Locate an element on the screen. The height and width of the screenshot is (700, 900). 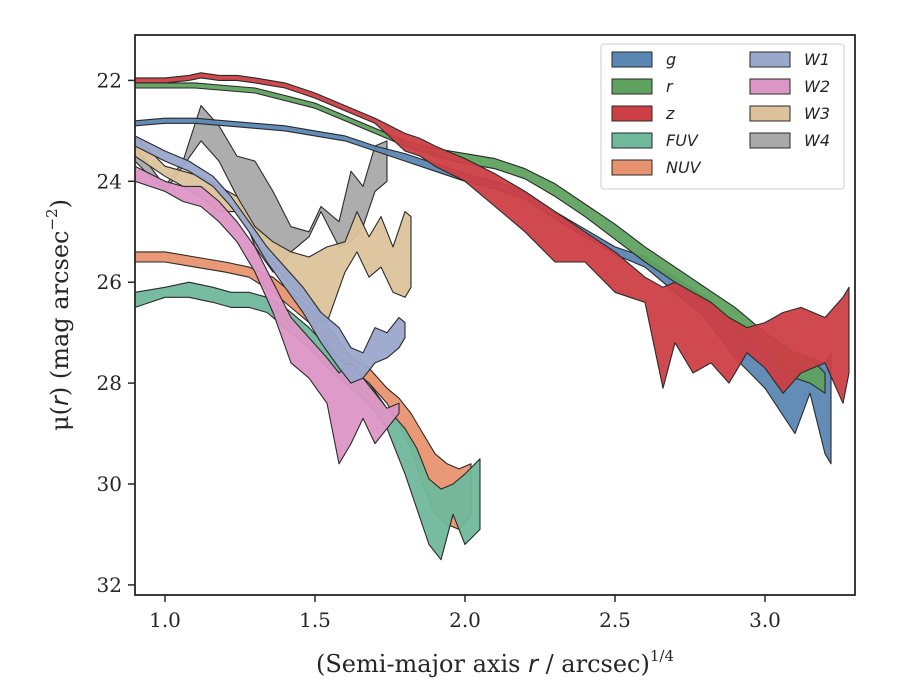
x-tick-label: 1.0 is located at coordinates (165, 620).